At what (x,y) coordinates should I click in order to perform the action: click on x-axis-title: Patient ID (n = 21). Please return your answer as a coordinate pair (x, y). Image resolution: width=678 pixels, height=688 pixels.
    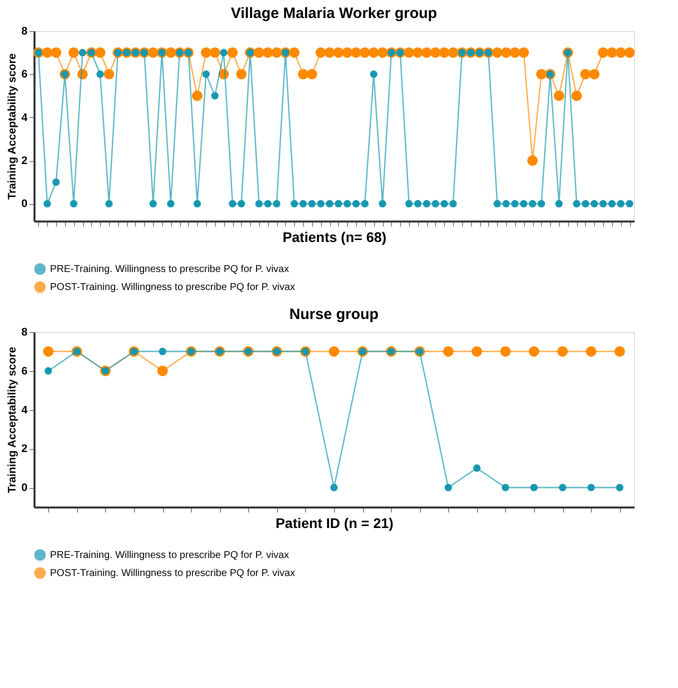
    Looking at the image, I should click on (335, 523).